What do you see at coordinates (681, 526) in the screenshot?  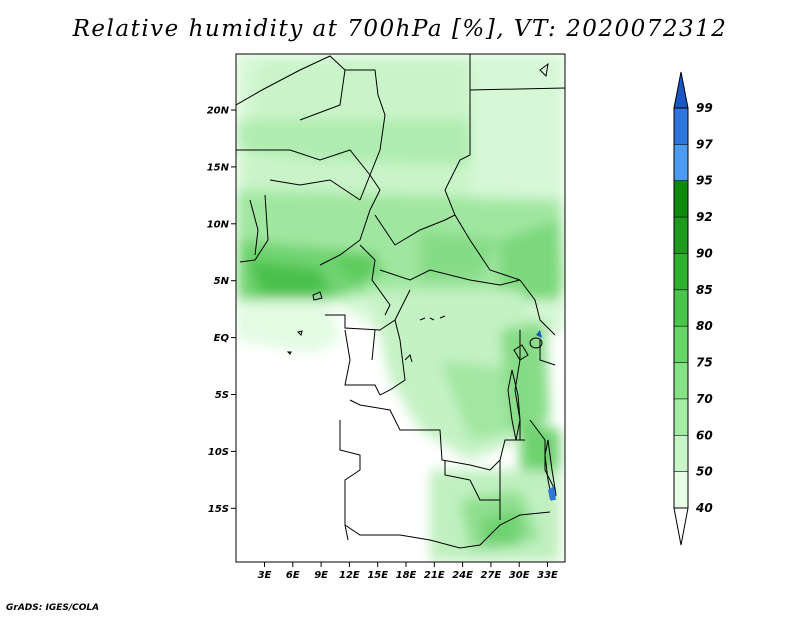 I see `colorbar-under-triangle` at bounding box center [681, 526].